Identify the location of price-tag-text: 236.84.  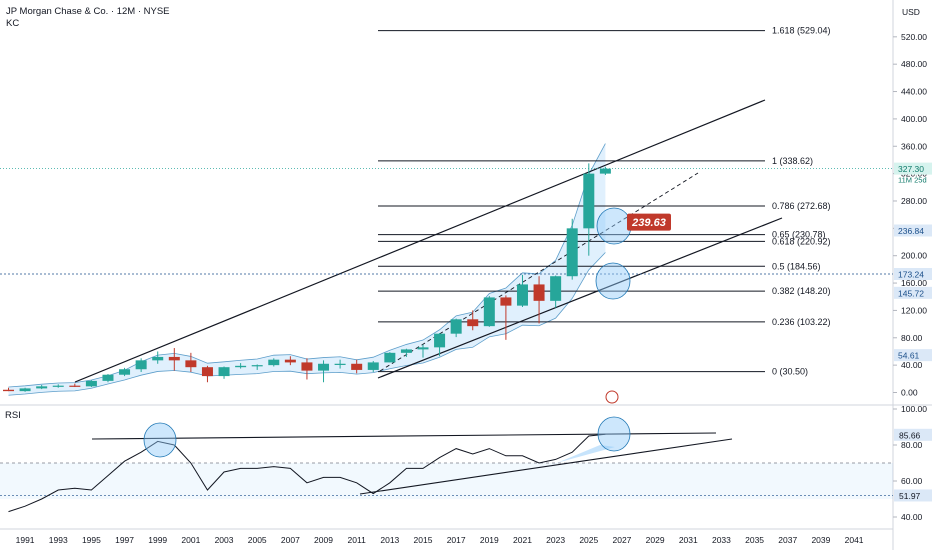
(911, 231).